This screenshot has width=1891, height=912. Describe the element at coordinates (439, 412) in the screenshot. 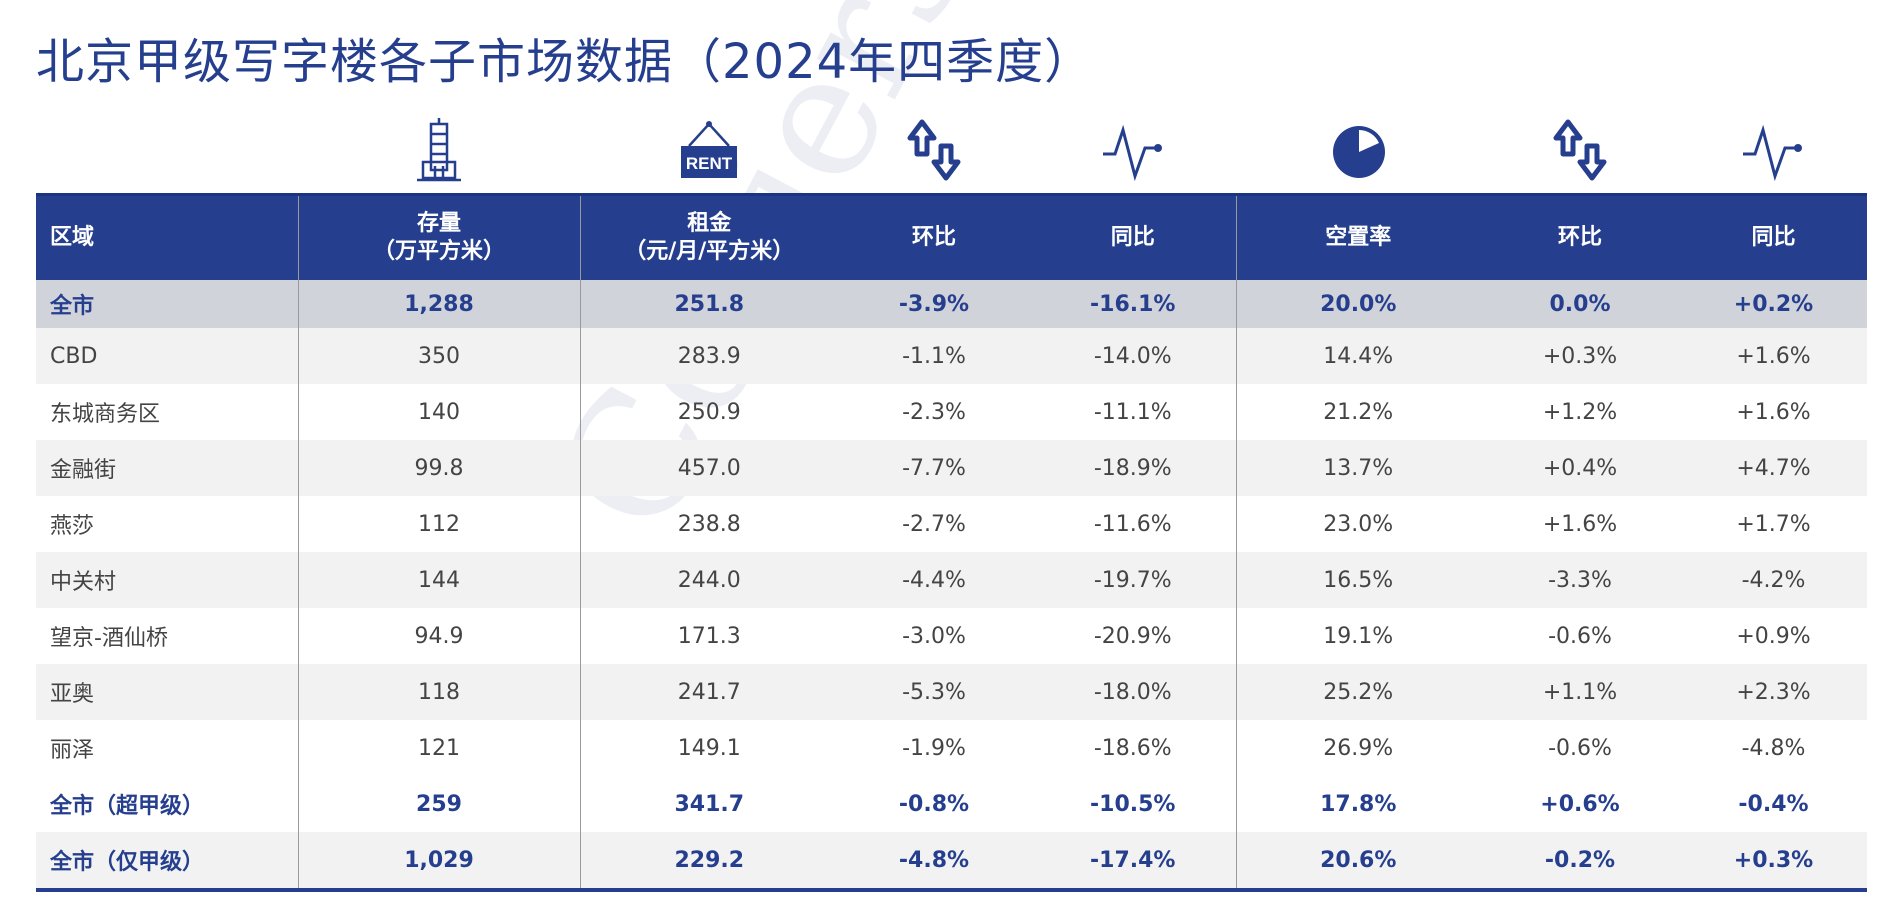

I see `cell-stock: 140` at that location.